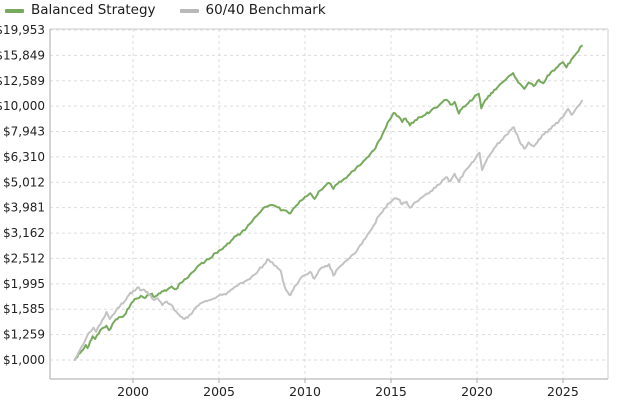 The width and height of the screenshot is (620, 400). Describe the element at coordinates (24, 335) in the screenshot. I see `y-tick-label: $1,259` at that location.